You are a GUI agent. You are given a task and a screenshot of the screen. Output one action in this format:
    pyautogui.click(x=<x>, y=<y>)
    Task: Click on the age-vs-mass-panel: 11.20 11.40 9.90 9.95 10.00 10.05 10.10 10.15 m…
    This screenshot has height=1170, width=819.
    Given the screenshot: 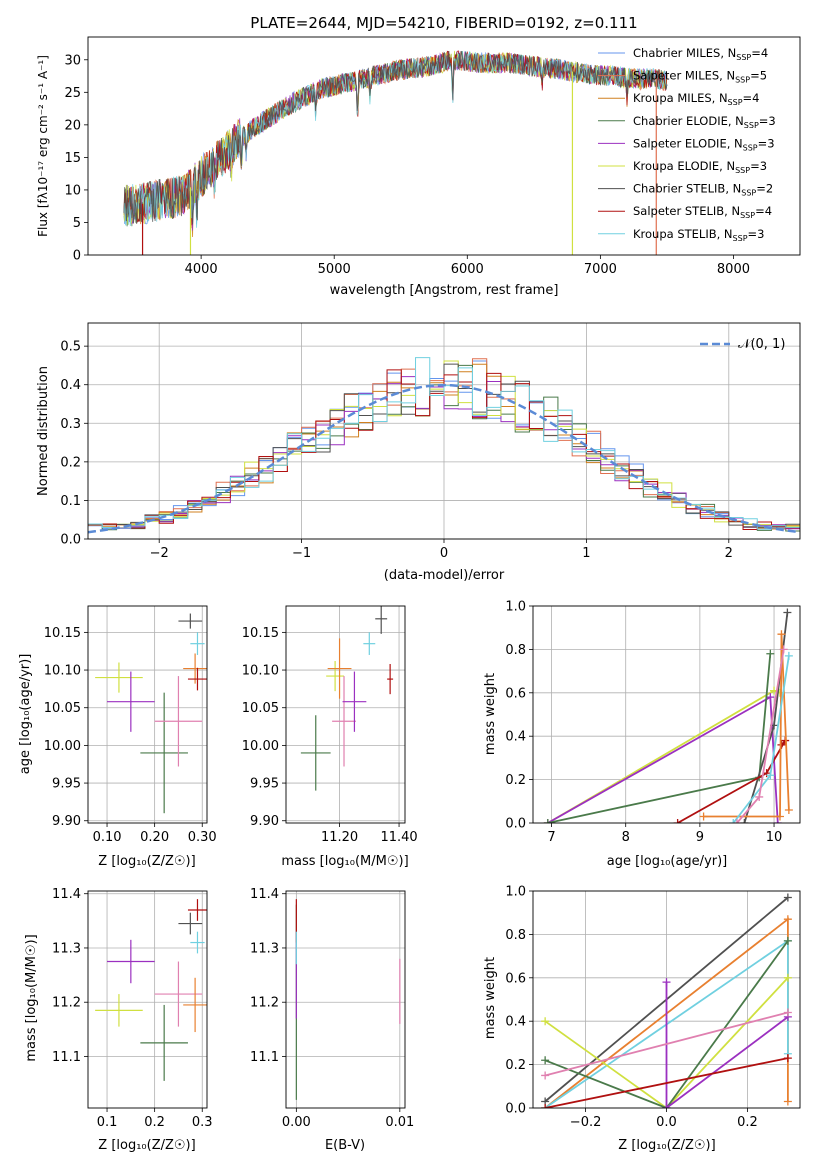 What is the action you would take?
    pyautogui.click(x=330, y=737)
    